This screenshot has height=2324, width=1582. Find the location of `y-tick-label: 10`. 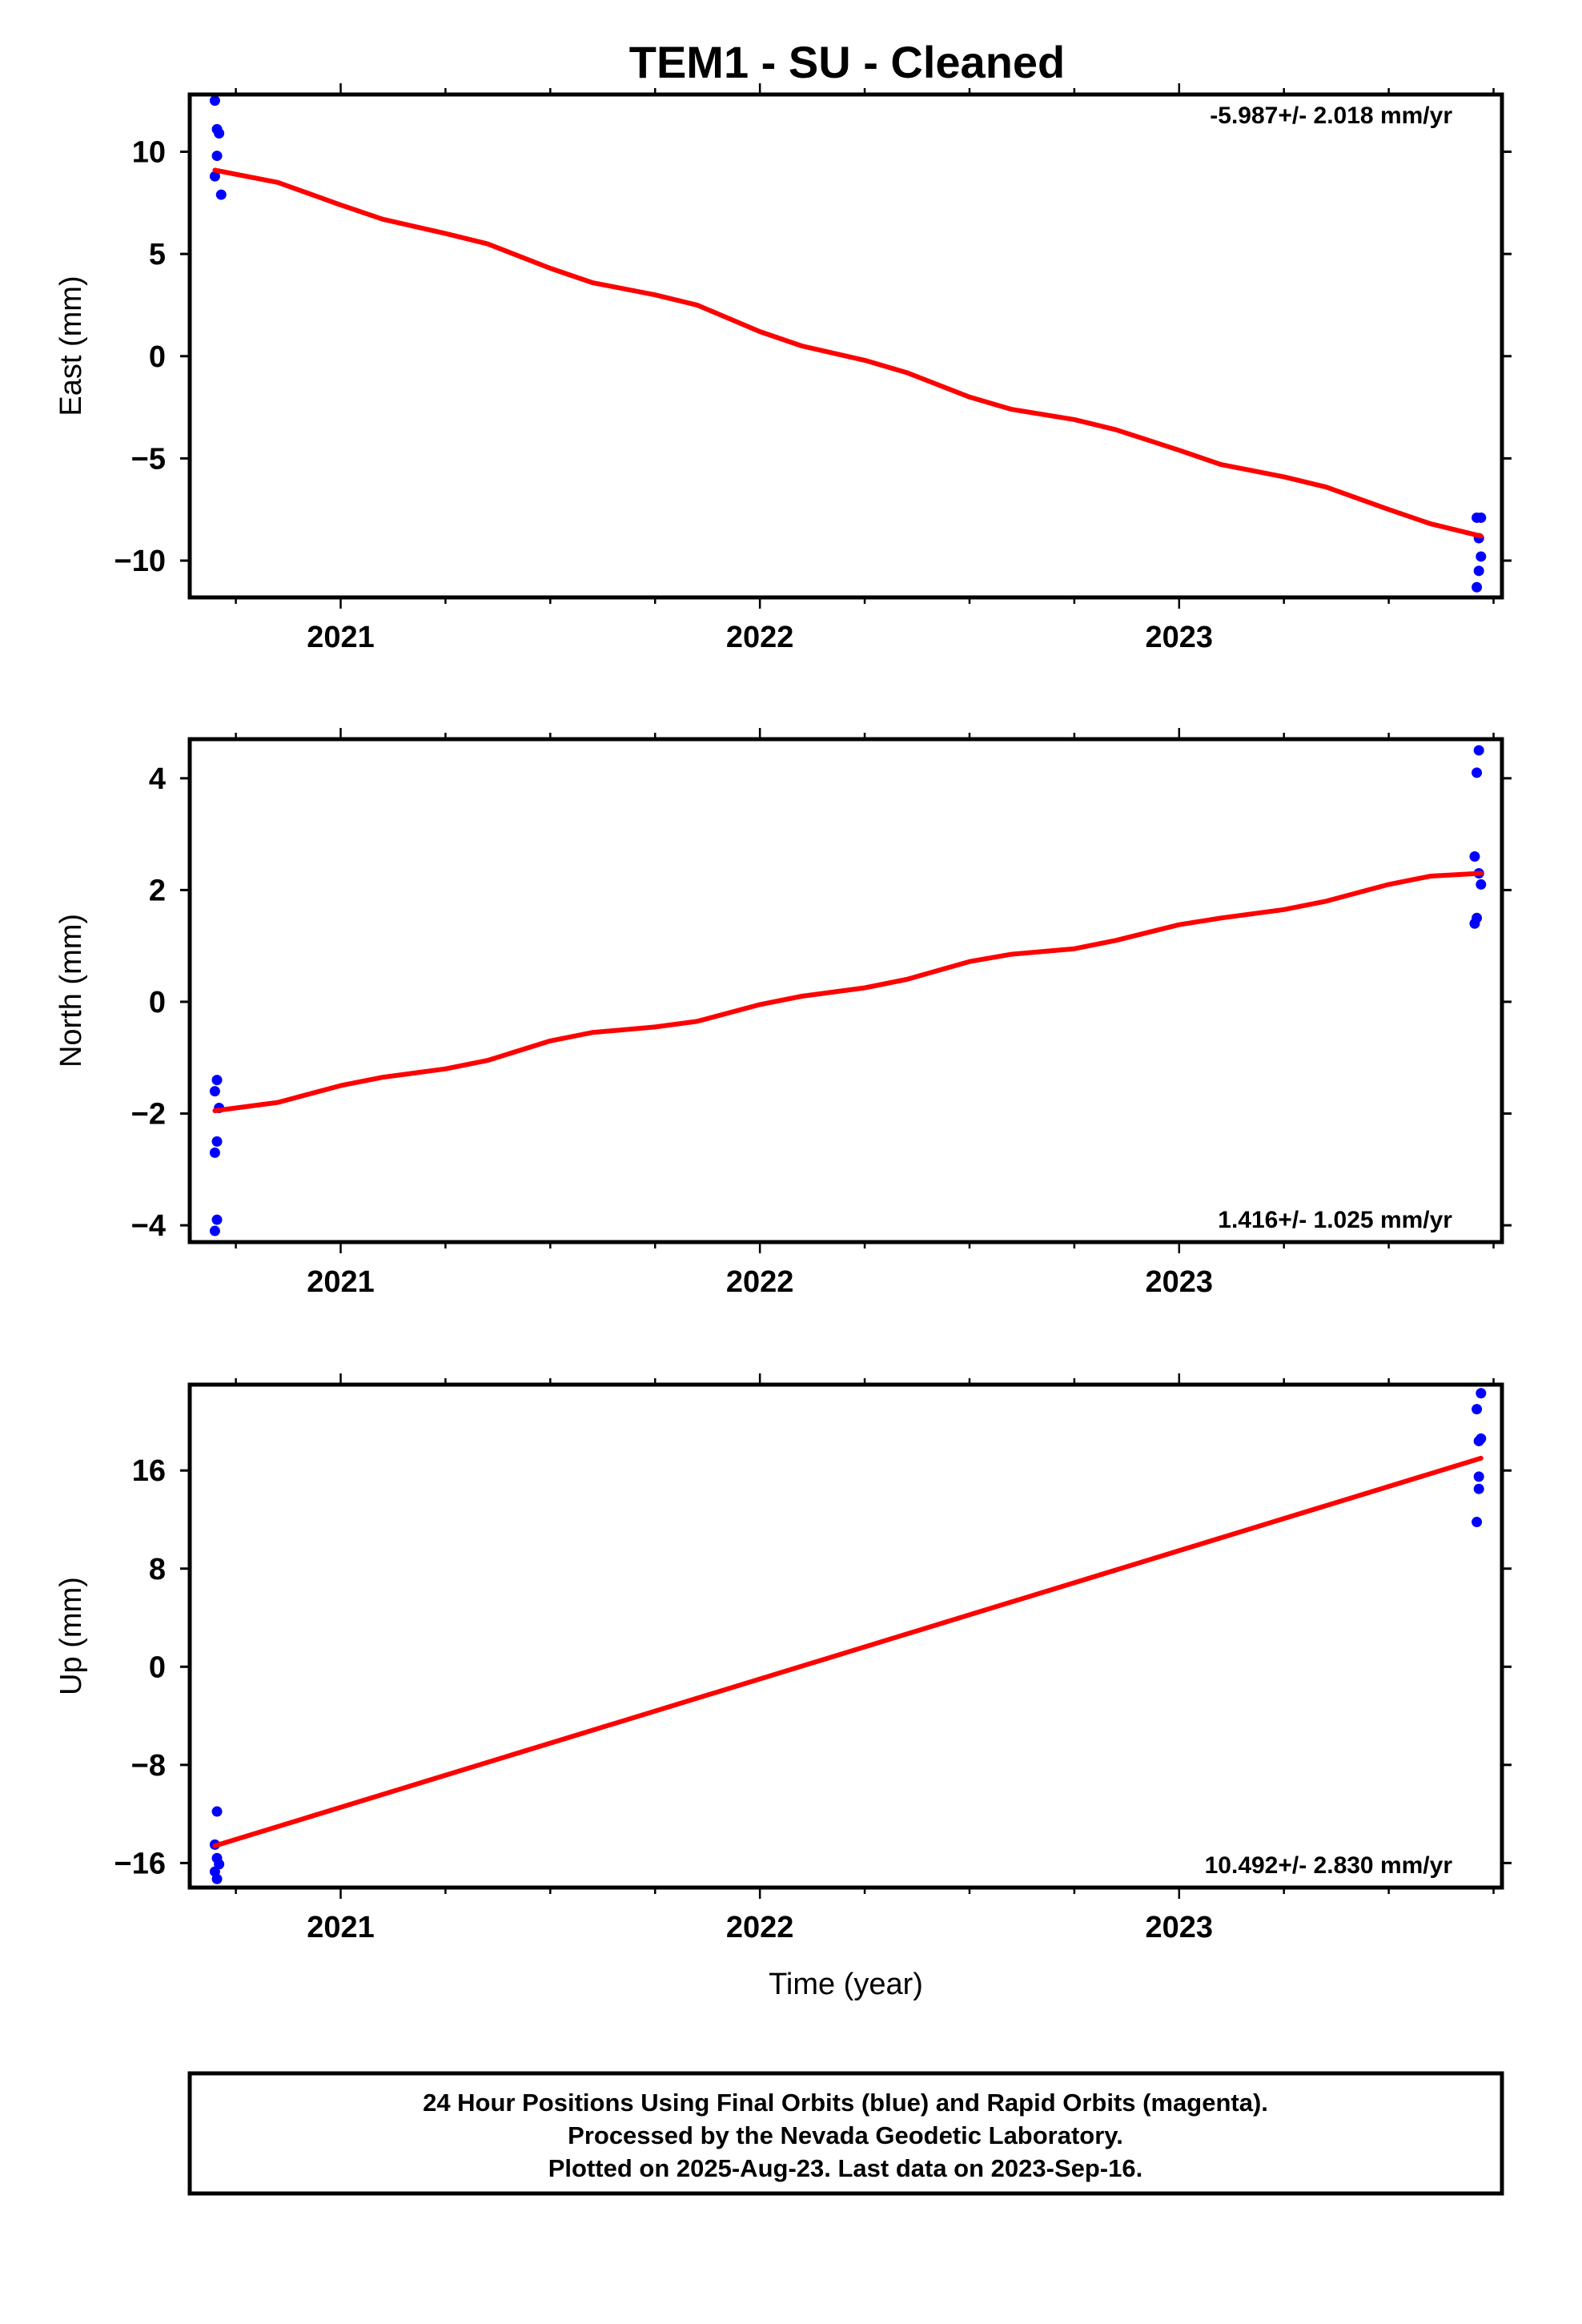

y-tick-label: 10 is located at coordinates (149, 152).